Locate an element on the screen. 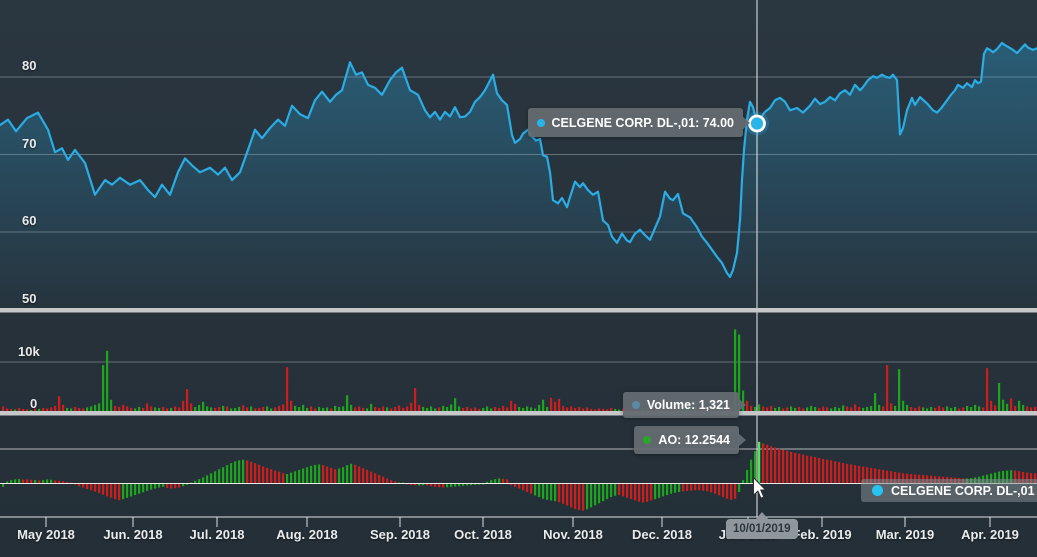 The height and width of the screenshot is (557, 1037). x-axis-label: May 2018 is located at coordinates (46, 534).